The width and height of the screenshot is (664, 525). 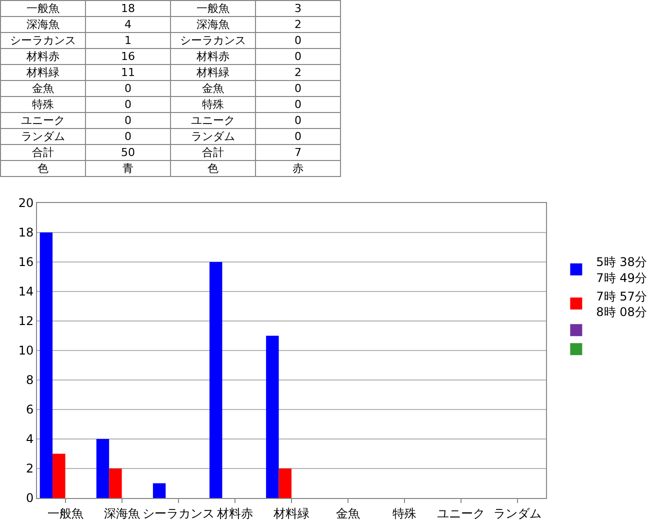 What do you see at coordinates (30, 409) in the screenshot?
I see `y-tick-label: 6` at bounding box center [30, 409].